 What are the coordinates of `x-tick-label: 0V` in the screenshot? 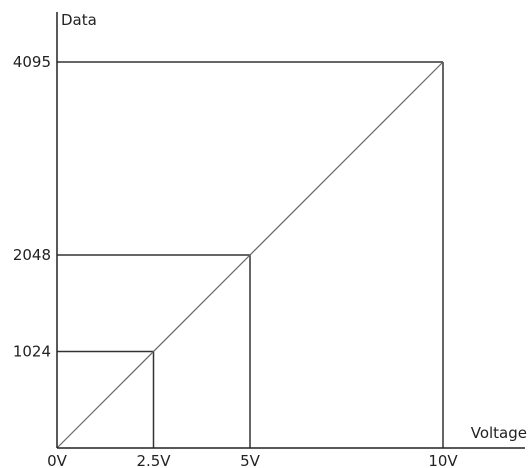 It's located at (57, 460).